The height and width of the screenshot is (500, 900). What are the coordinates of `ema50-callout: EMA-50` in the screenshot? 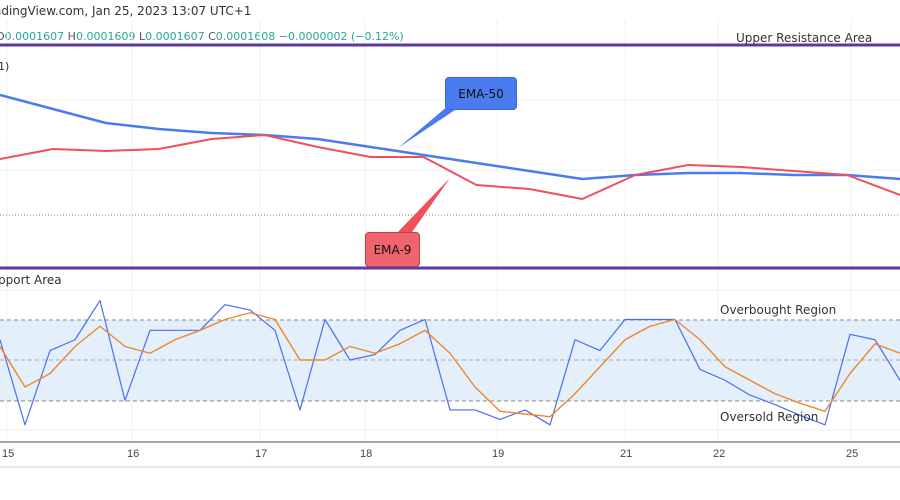 It's located at (481, 93).